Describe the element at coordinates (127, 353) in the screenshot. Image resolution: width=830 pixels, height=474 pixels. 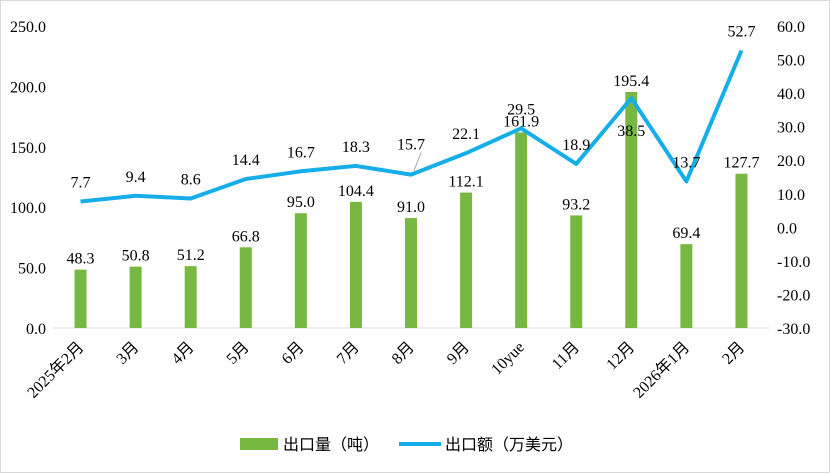
I see `x-tick-label: 3月` at that location.